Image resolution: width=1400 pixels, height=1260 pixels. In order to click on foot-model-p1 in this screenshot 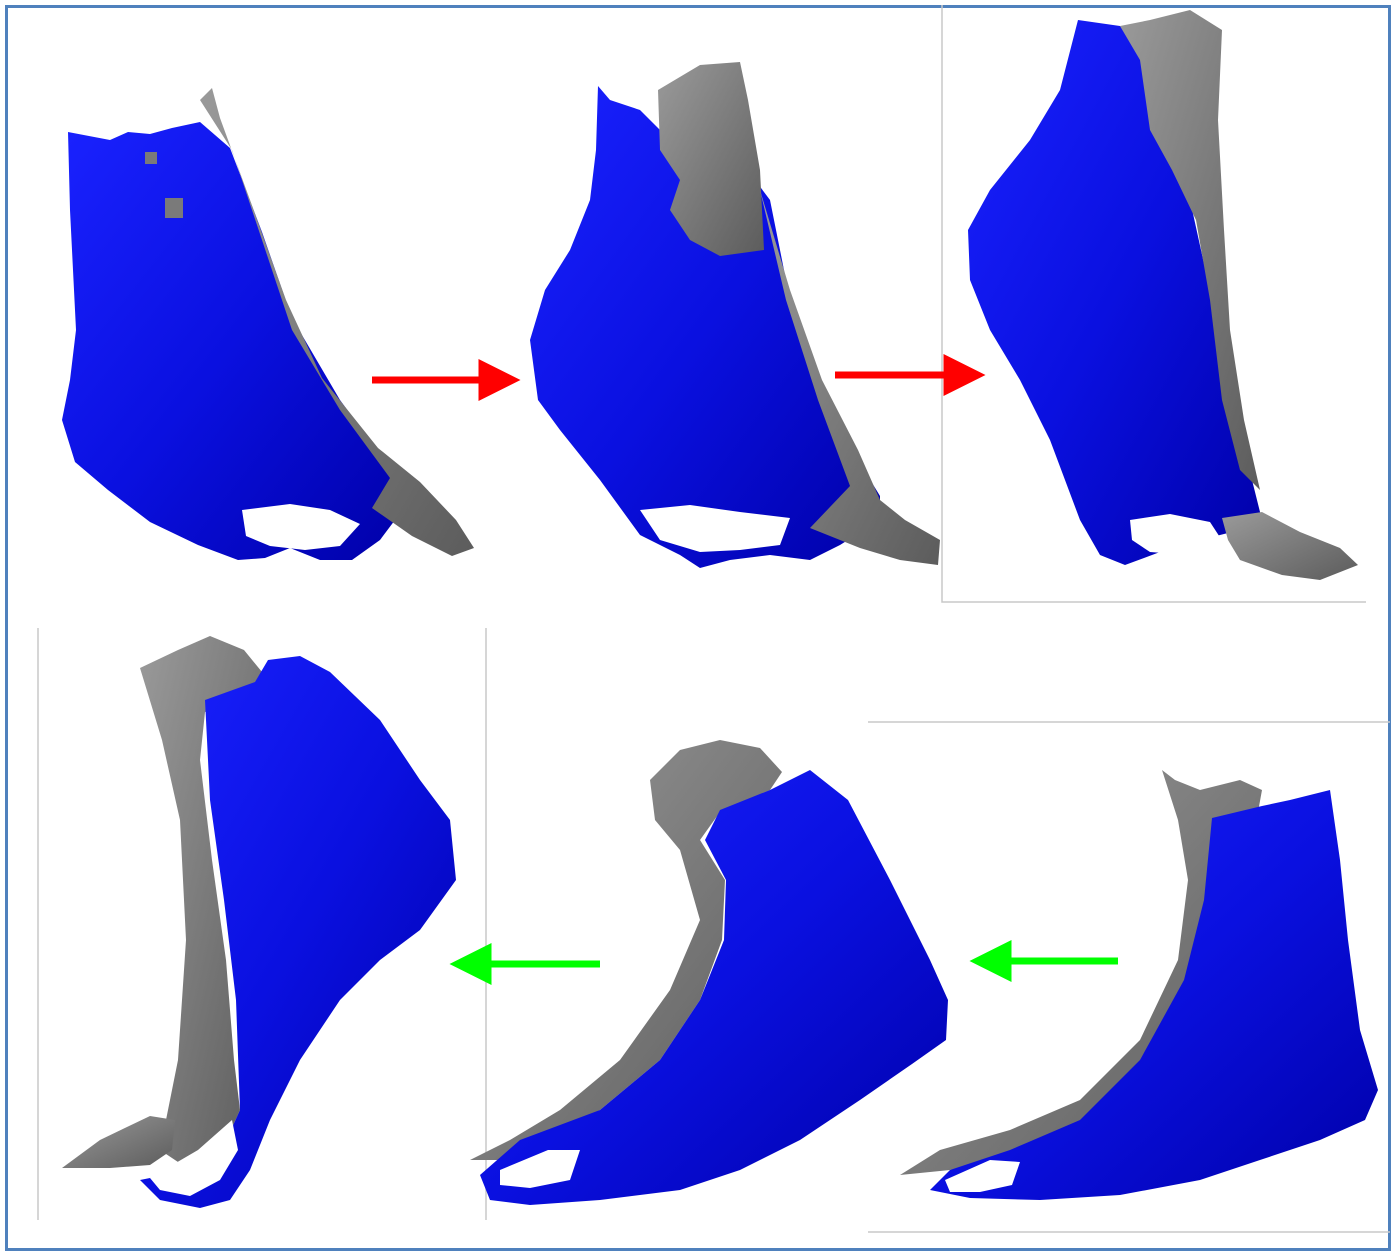, I will do `click(268, 324)`.